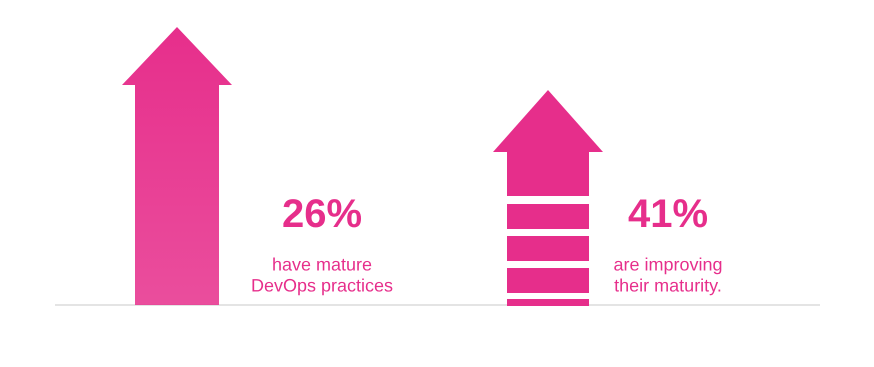 The image size is (874, 367). I want to click on data-label: 26%, so click(322, 214).